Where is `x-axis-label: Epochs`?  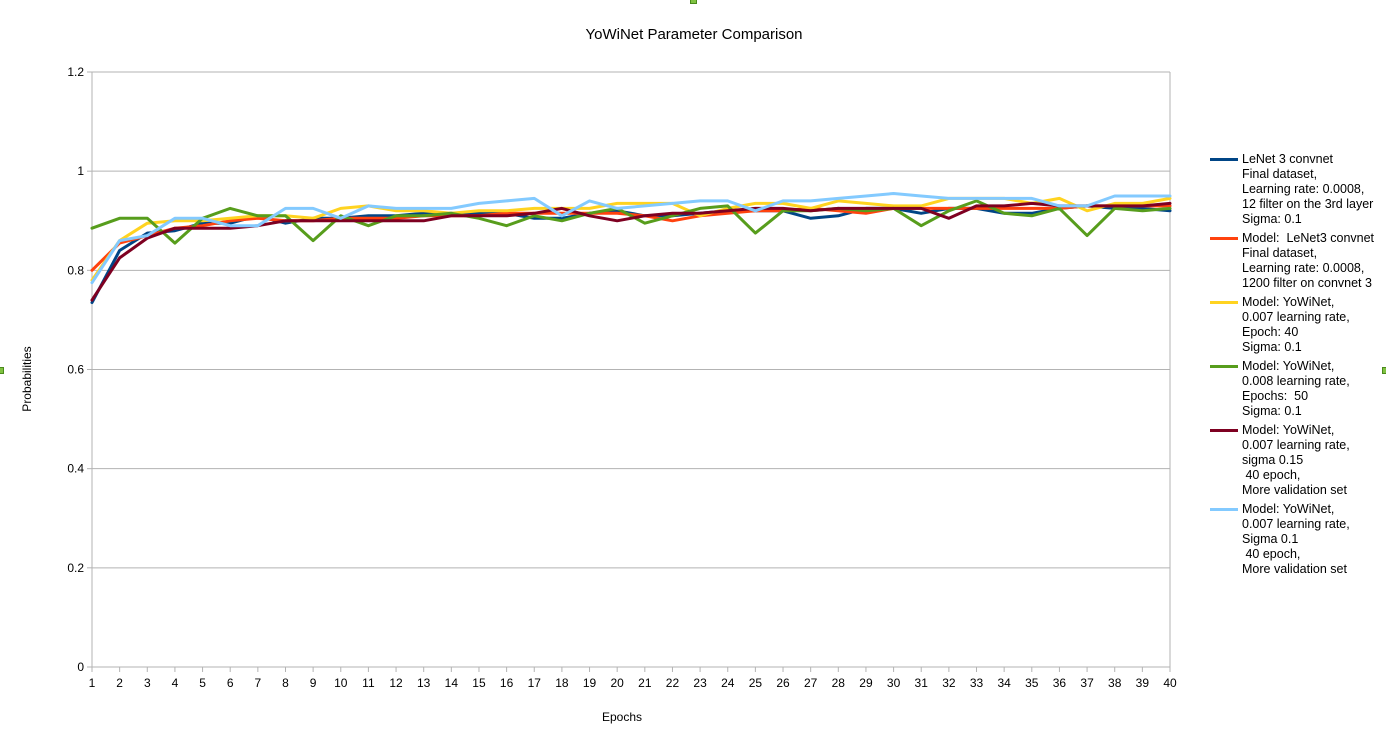
x-axis-label: Epochs is located at coordinates (622, 717).